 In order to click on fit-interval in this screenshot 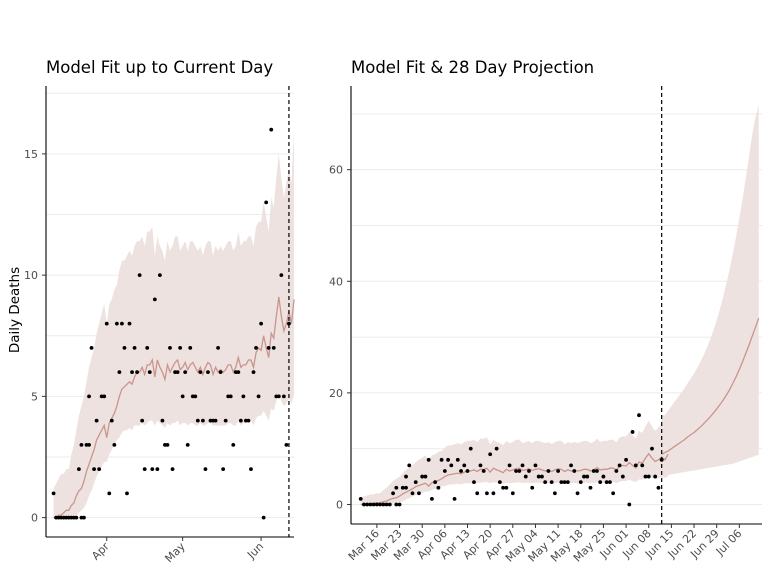, I will do `click(514, 460)`.